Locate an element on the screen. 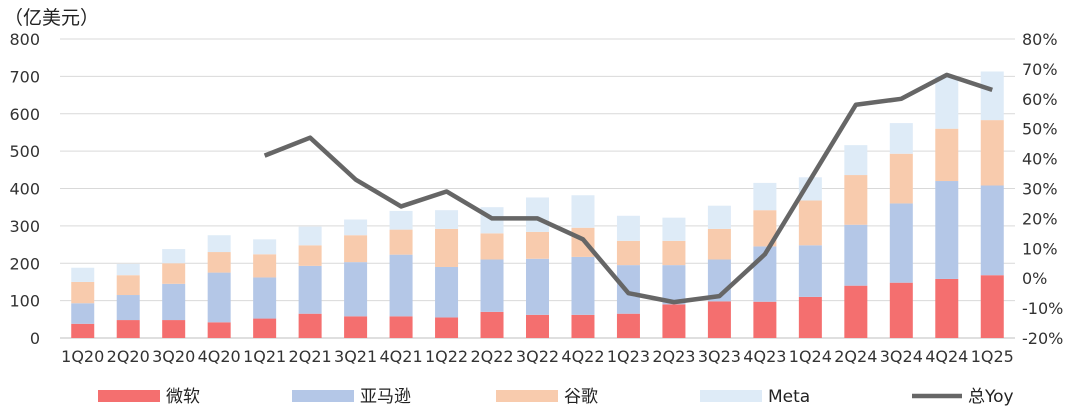 Image resolution: width=1080 pixels, height=413 pixels. x-tick-label: 4Q21 is located at coordinates (401, 356).